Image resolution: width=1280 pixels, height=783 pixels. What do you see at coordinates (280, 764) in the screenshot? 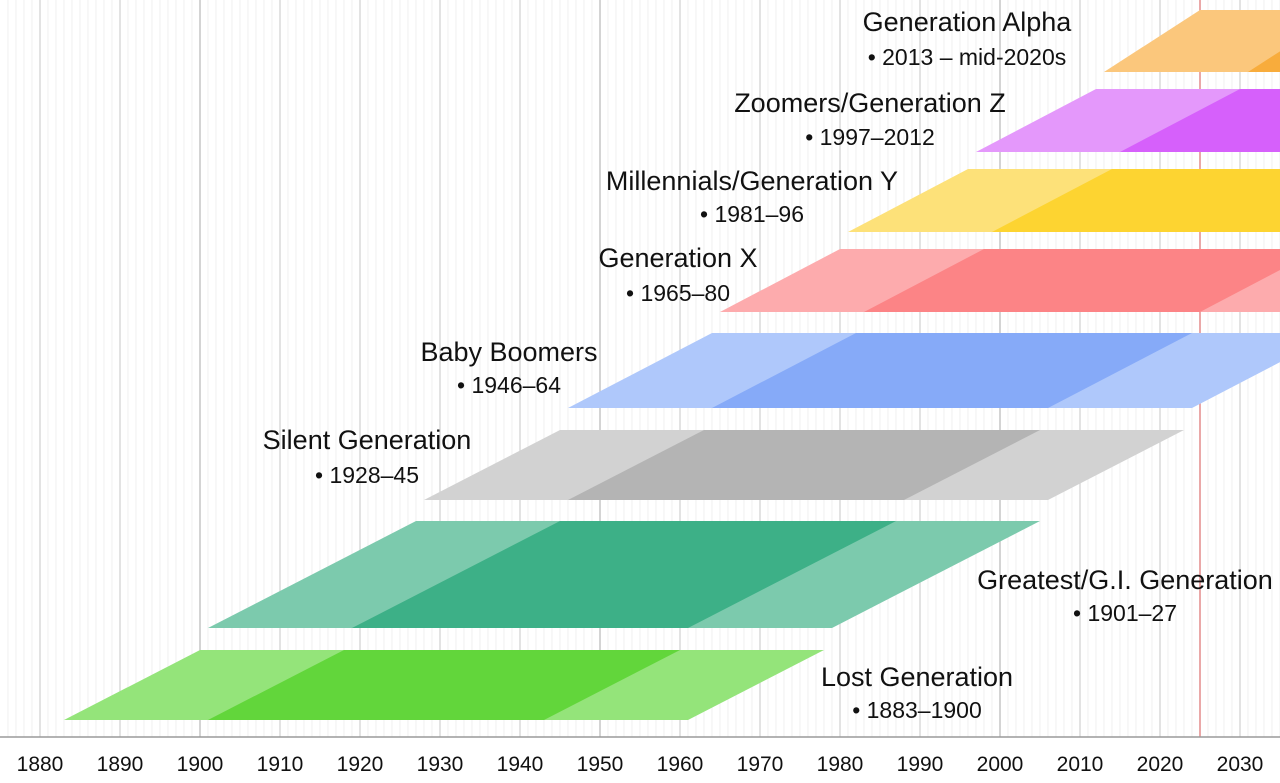
I see `x-tick-label: 1910` at bounding box center [280, 764].